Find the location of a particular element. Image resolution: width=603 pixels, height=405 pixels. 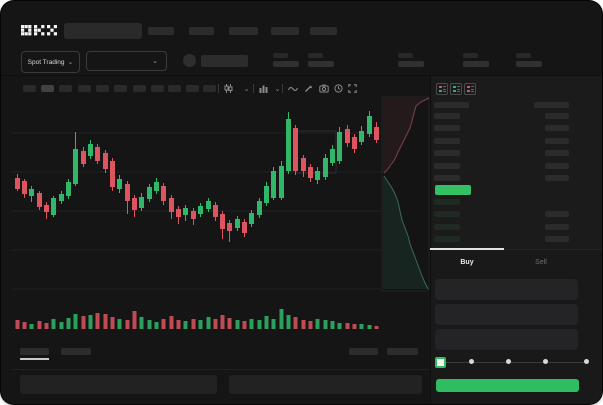

price-field is located at coordinates (506, 289).